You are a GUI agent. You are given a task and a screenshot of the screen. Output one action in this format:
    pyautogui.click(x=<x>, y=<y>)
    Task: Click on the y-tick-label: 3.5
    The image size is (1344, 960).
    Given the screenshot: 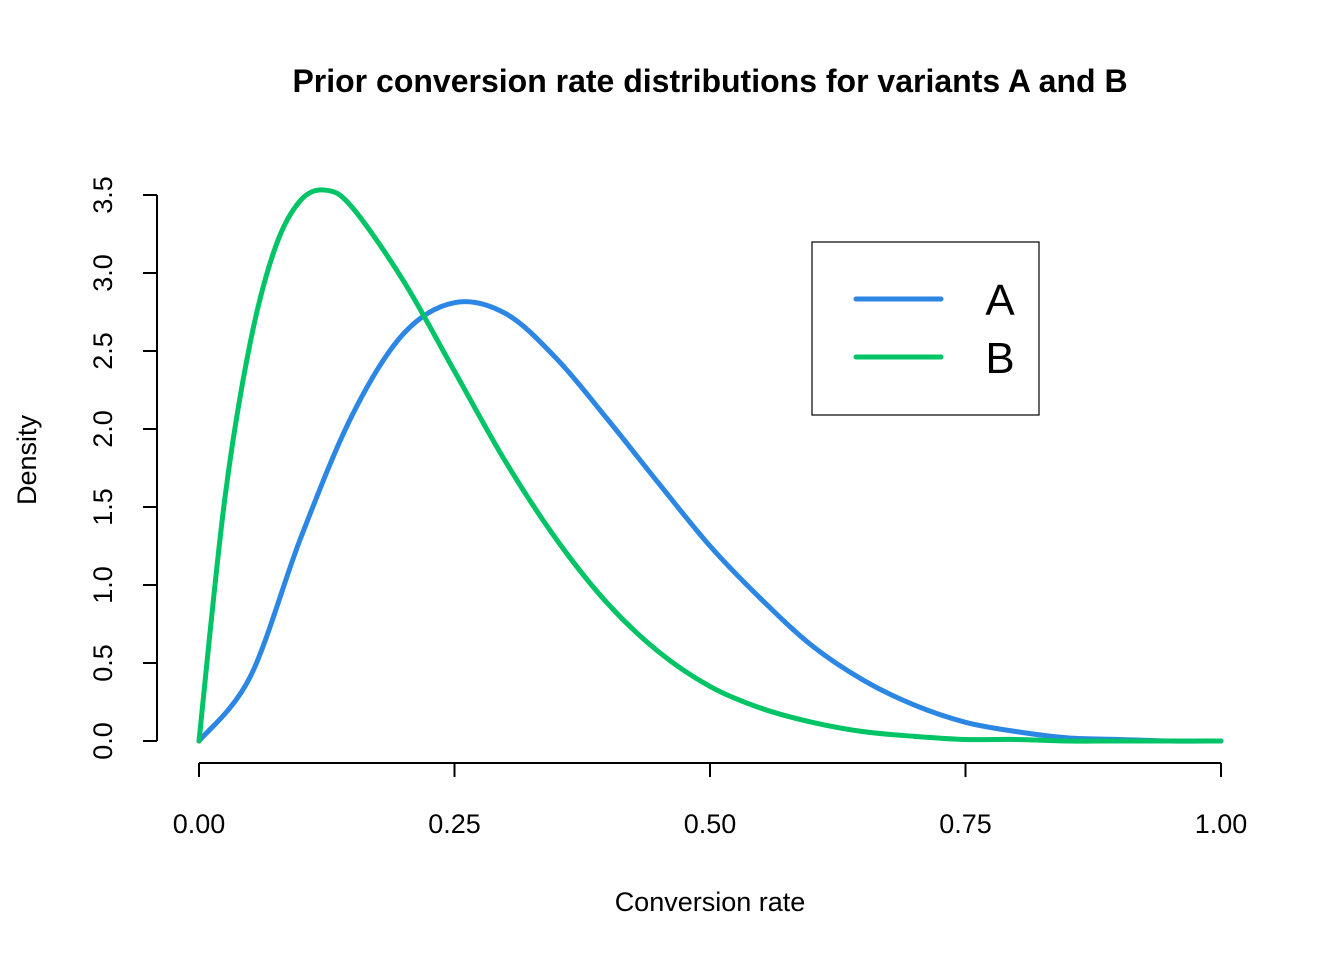 What is the action you would take?
    pyautogui.click(x=103, y=195)
    